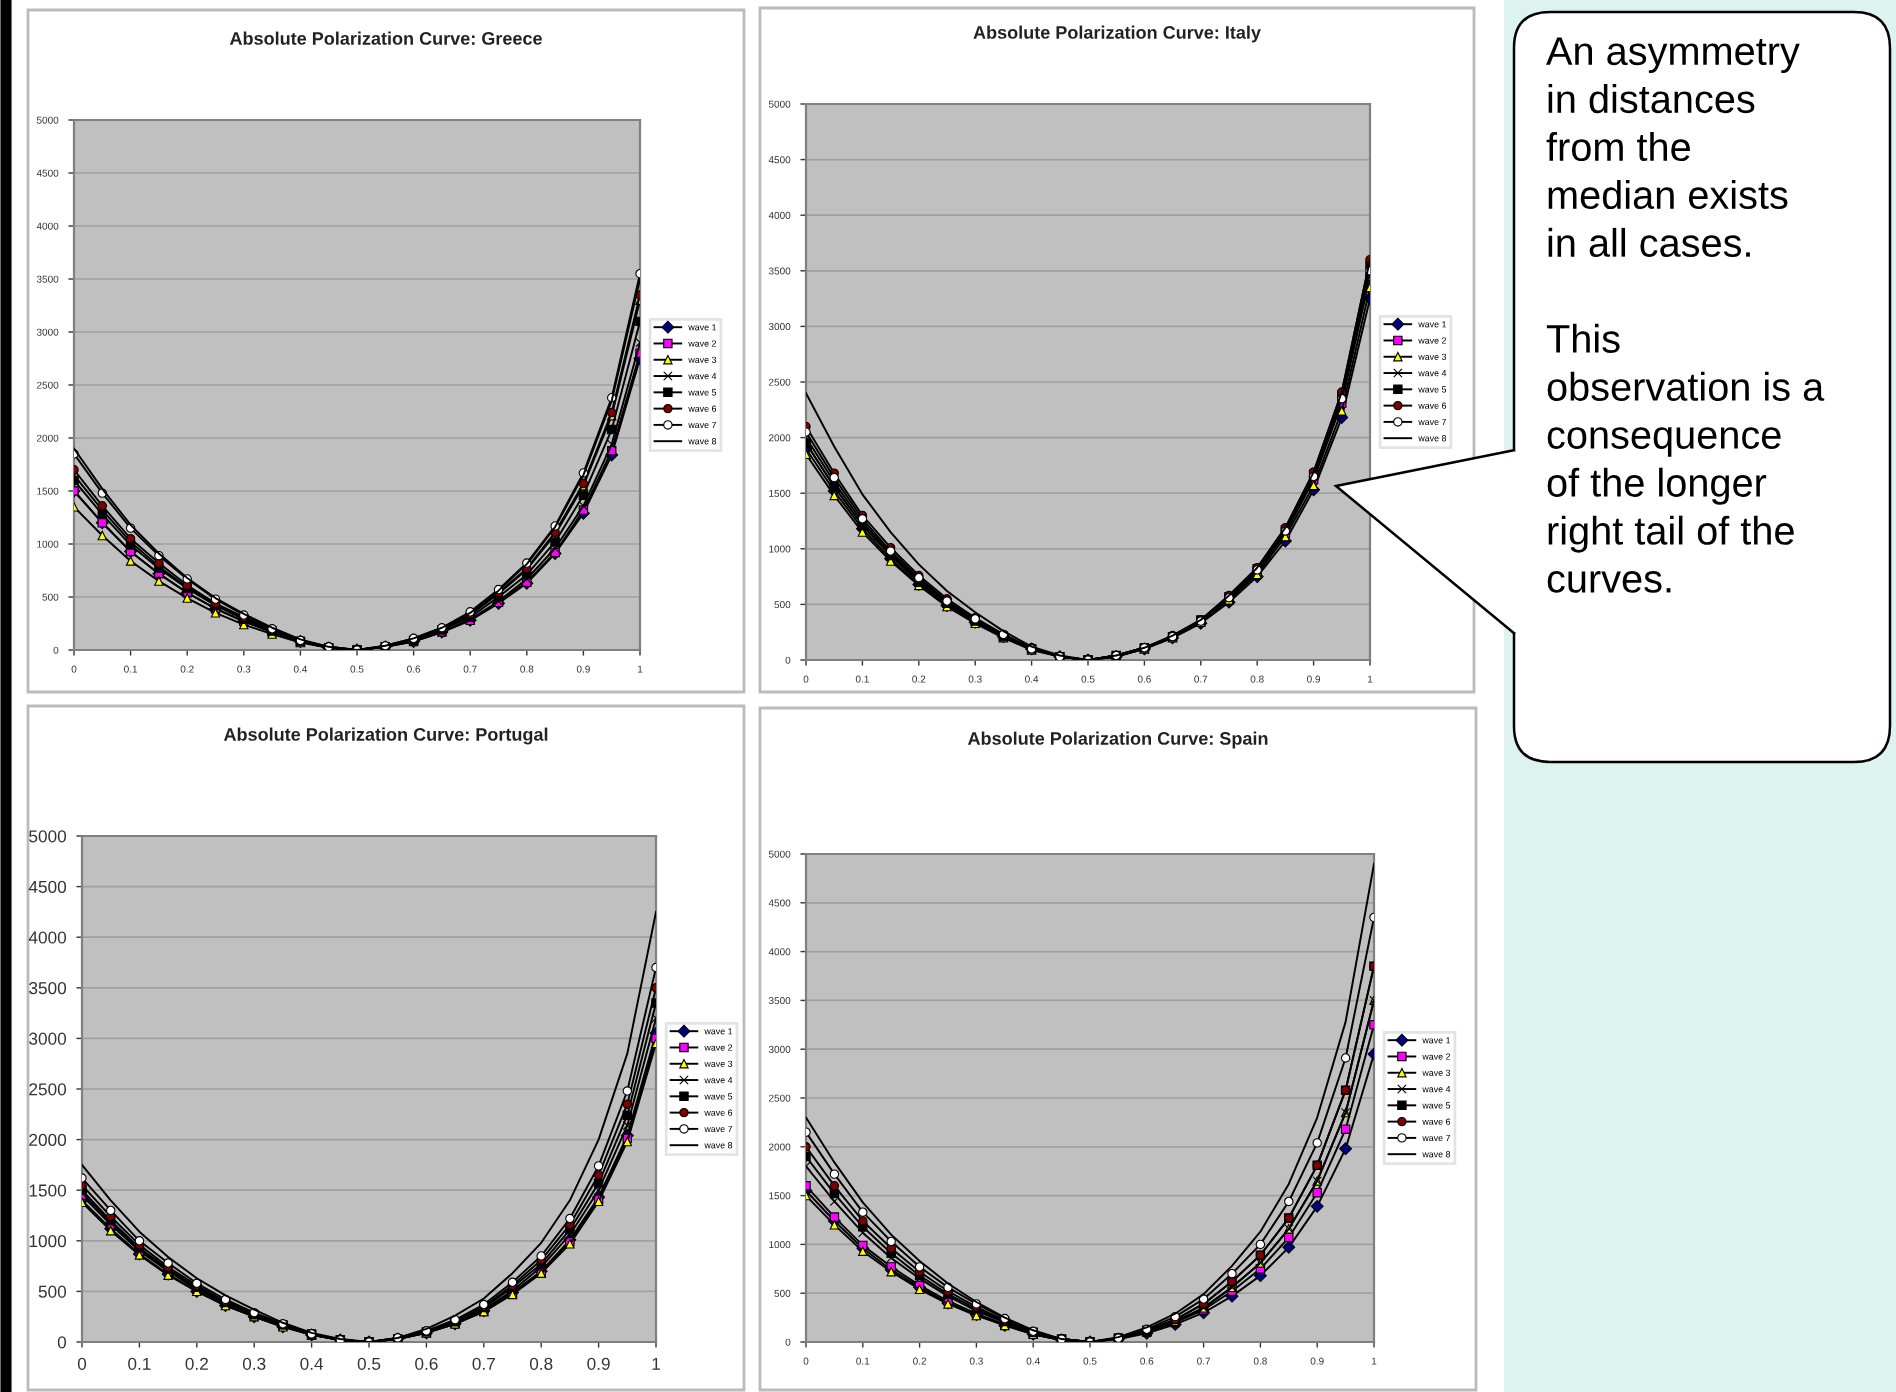 The width and height of the screenshot is (1896, 1392). I want to click on y-tick-label: 4500, so click(47, 887).